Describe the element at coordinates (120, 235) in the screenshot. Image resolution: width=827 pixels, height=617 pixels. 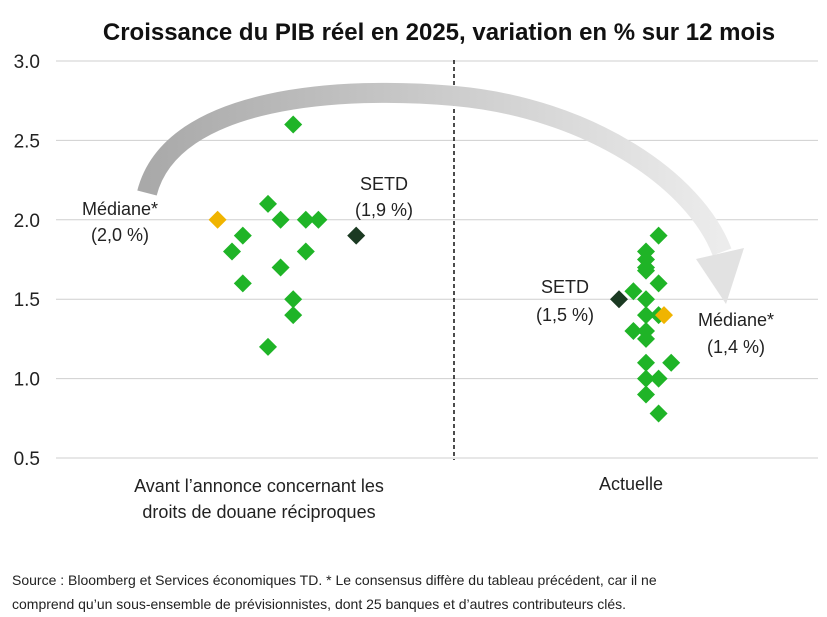
I see `median-before-value: (2,0 %)` at that location.